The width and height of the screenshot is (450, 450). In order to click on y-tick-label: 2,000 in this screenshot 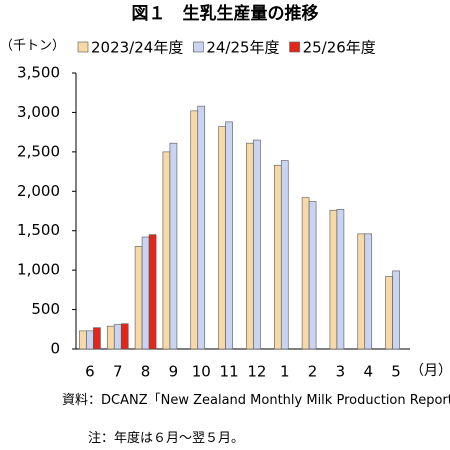, I will do `click(38, 191)`.